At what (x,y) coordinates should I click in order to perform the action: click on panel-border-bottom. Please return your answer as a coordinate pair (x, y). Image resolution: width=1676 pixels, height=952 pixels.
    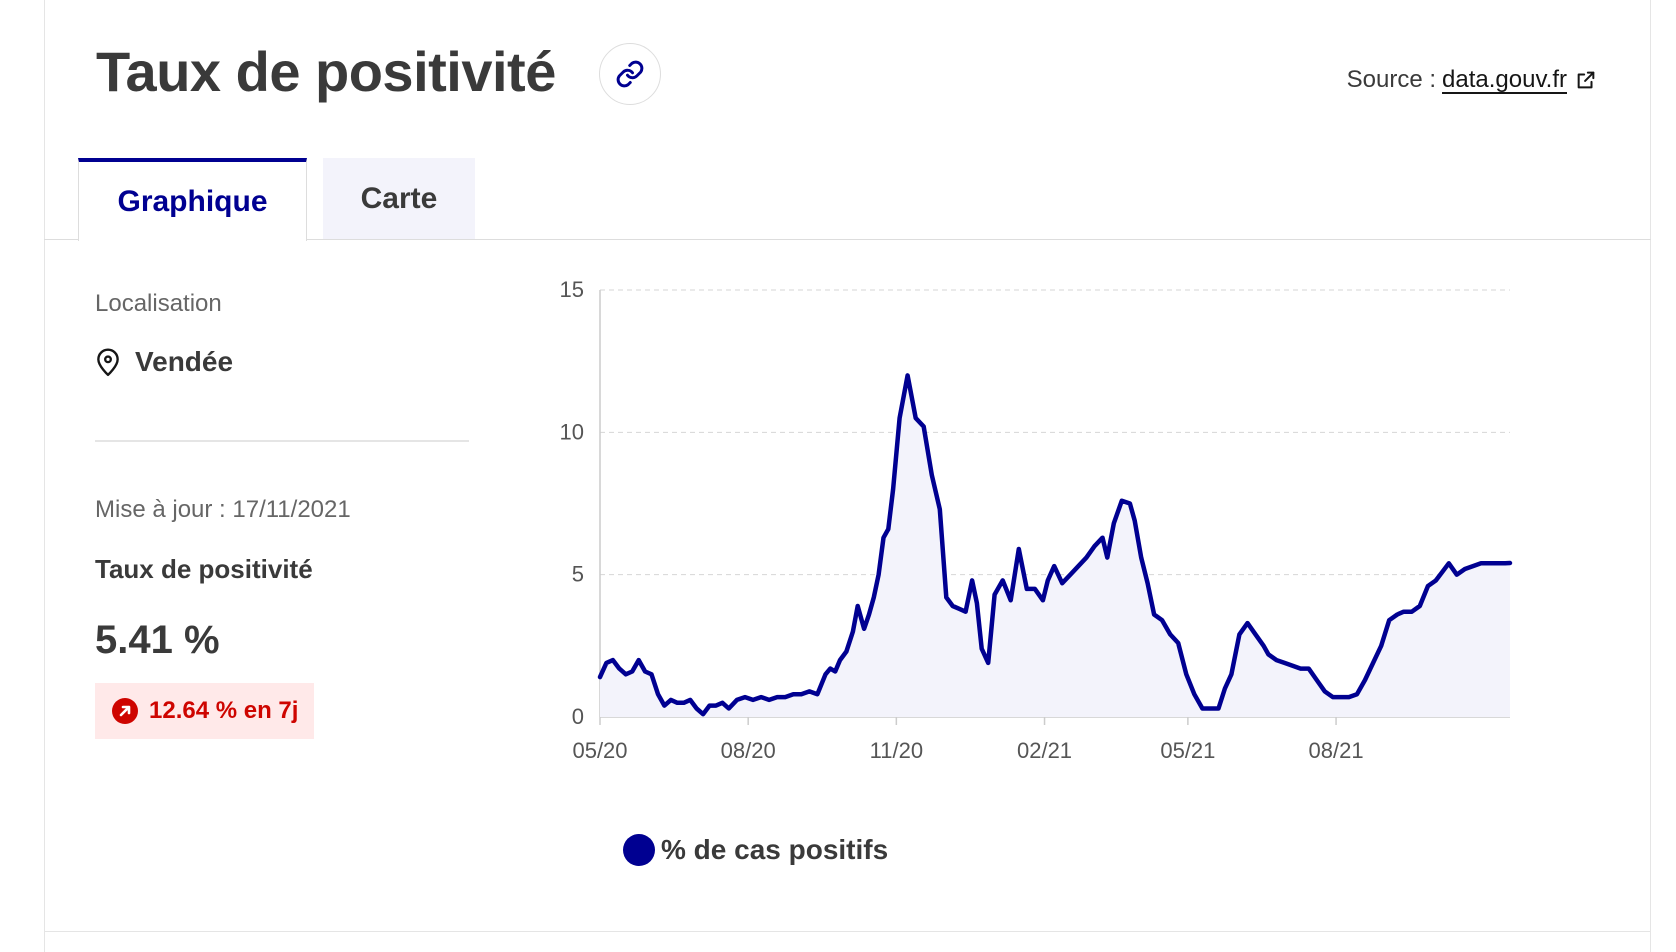
    Looking at the image, I should click on (847, 931).